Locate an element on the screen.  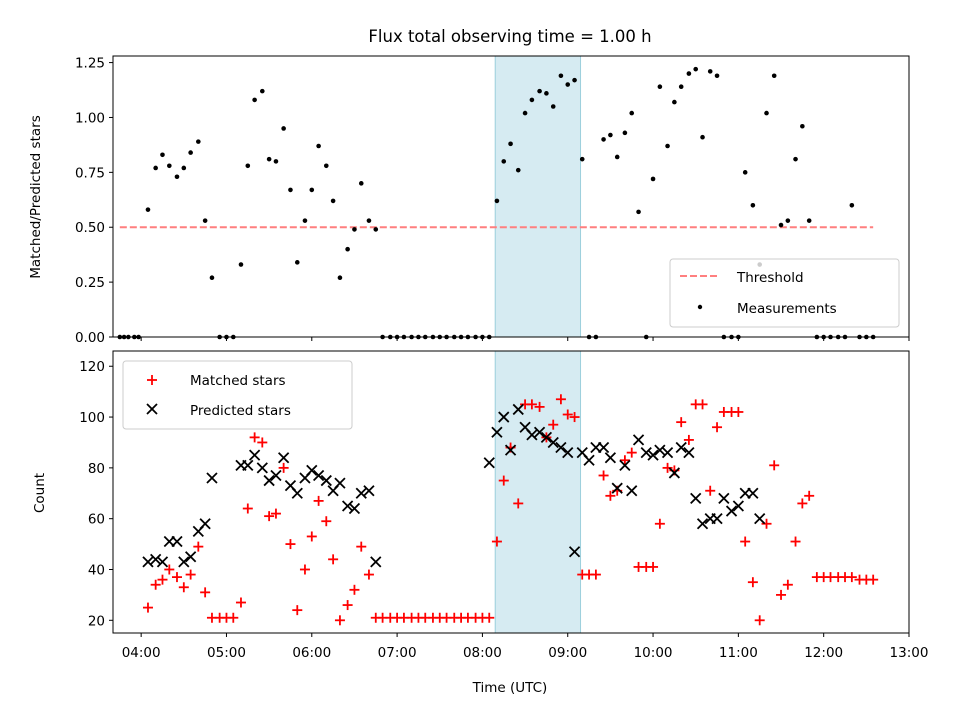
top-legend: Threshold Measurements is located at coordinates (784, 293).